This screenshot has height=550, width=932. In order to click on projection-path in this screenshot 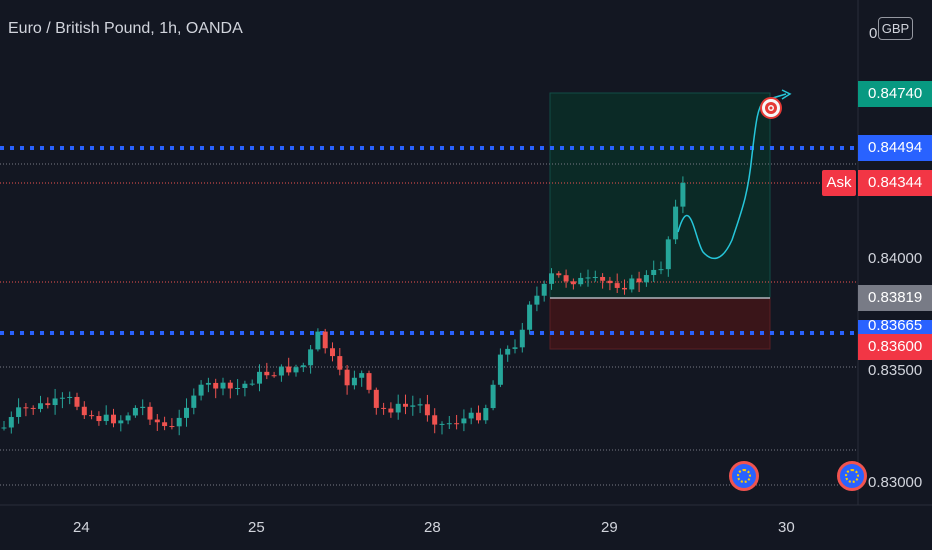, I will do `click(721, 179)`.